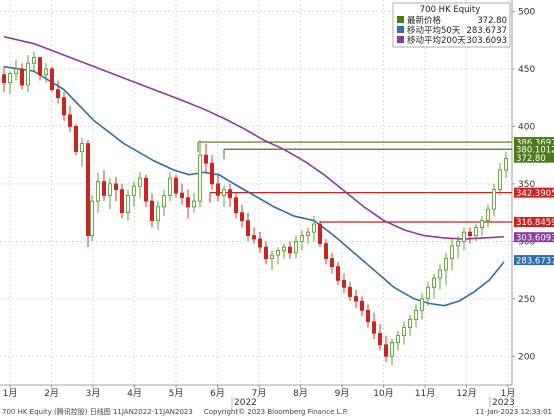 The height and width of the screenshot is (418, 554). I want to click on legend-item: 最新价格 372.80, so click(452, 20).